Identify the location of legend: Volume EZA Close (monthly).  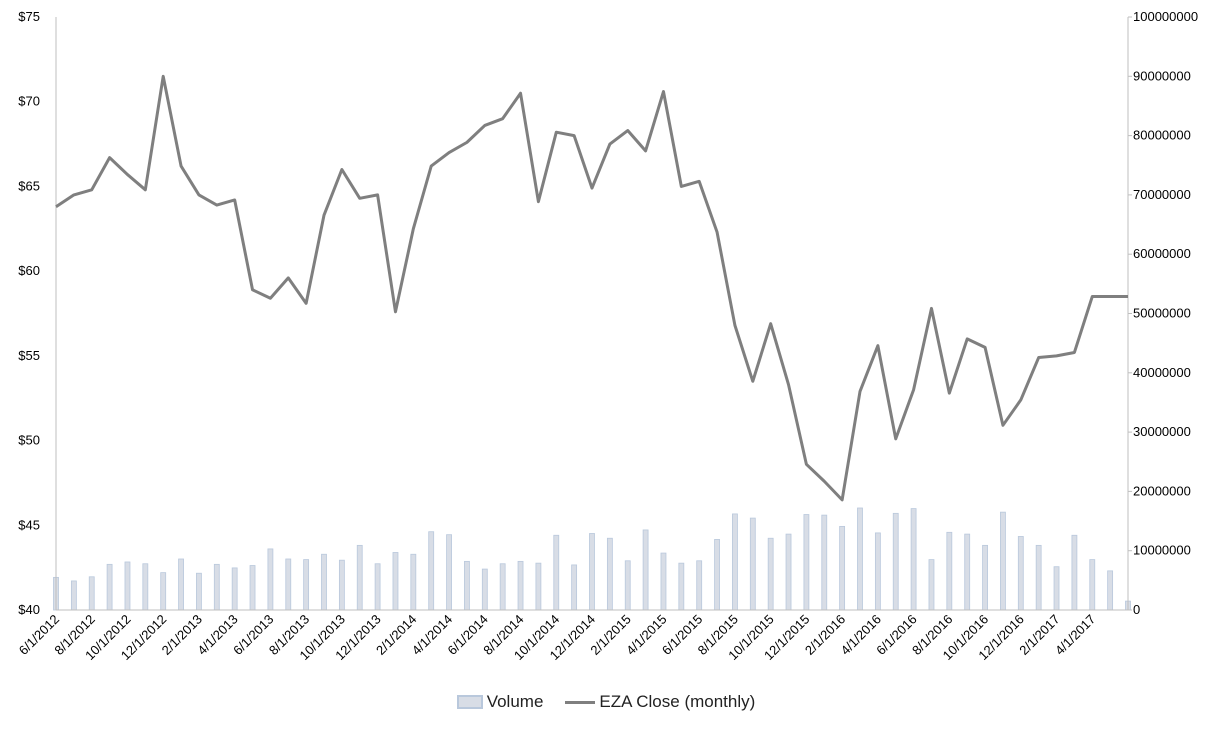
(606, 702).